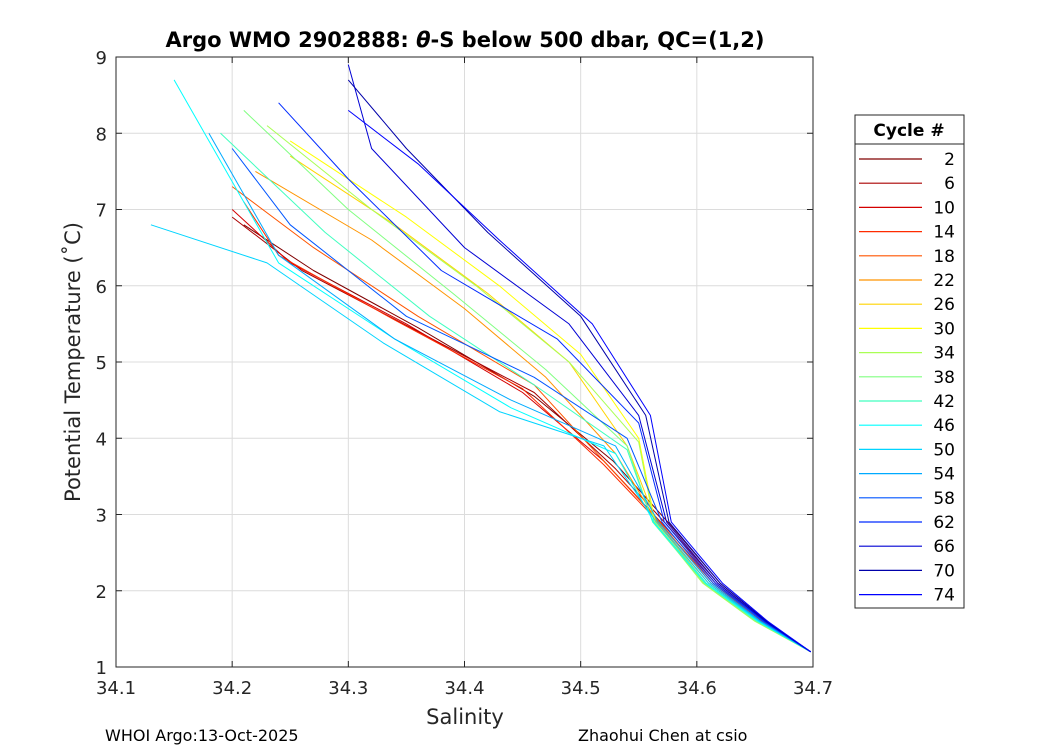 The height and width of the screenshot is (750, 1050). I want to click on y-tick-label: 3, so click(101, 516).